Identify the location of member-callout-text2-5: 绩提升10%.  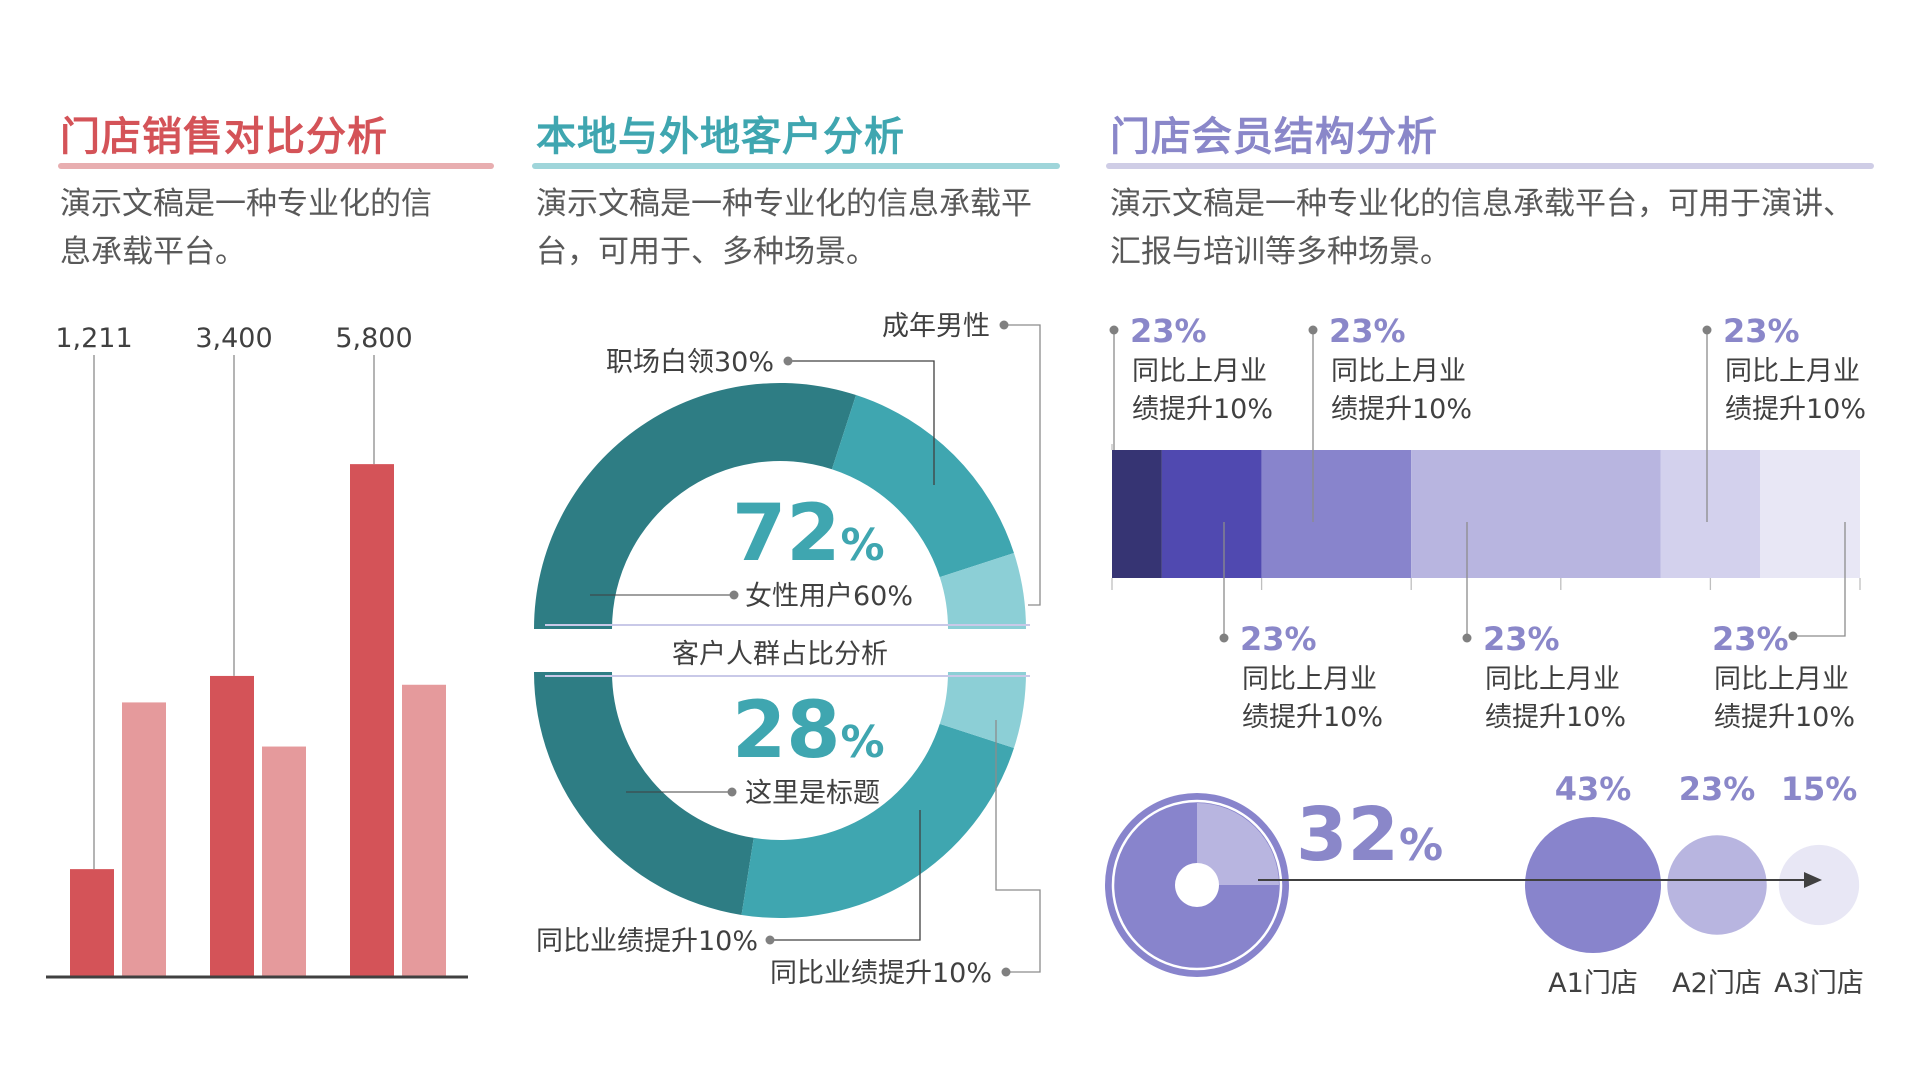
(1555, 717).